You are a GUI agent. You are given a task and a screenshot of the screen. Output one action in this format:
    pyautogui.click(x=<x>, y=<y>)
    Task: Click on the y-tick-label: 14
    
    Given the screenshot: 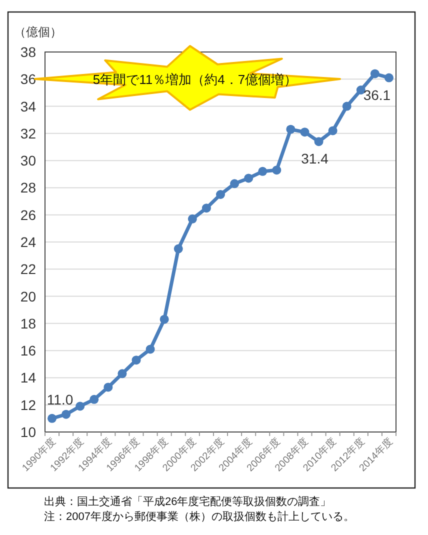 What is the action you would take?
    pyautogui.click(x=28, y=378)
    